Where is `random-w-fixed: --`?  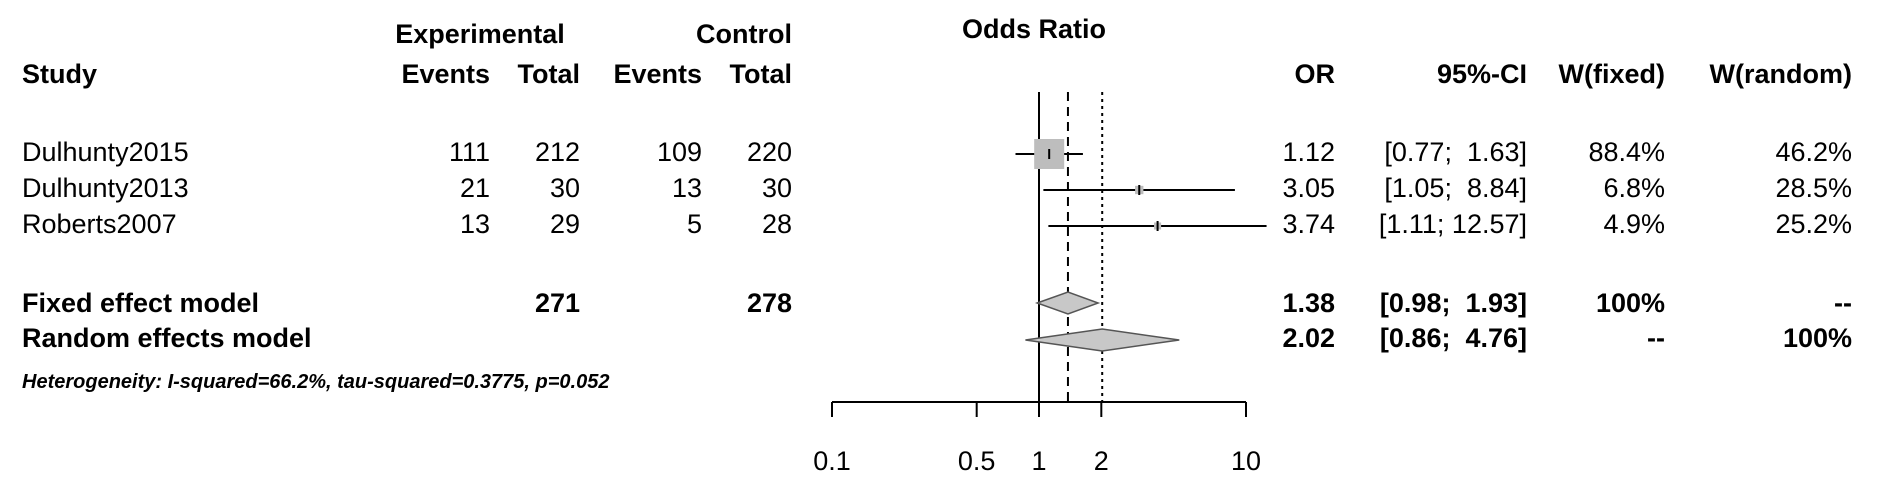 random-w-fixed: -- is located at coordinates (1656, 338).